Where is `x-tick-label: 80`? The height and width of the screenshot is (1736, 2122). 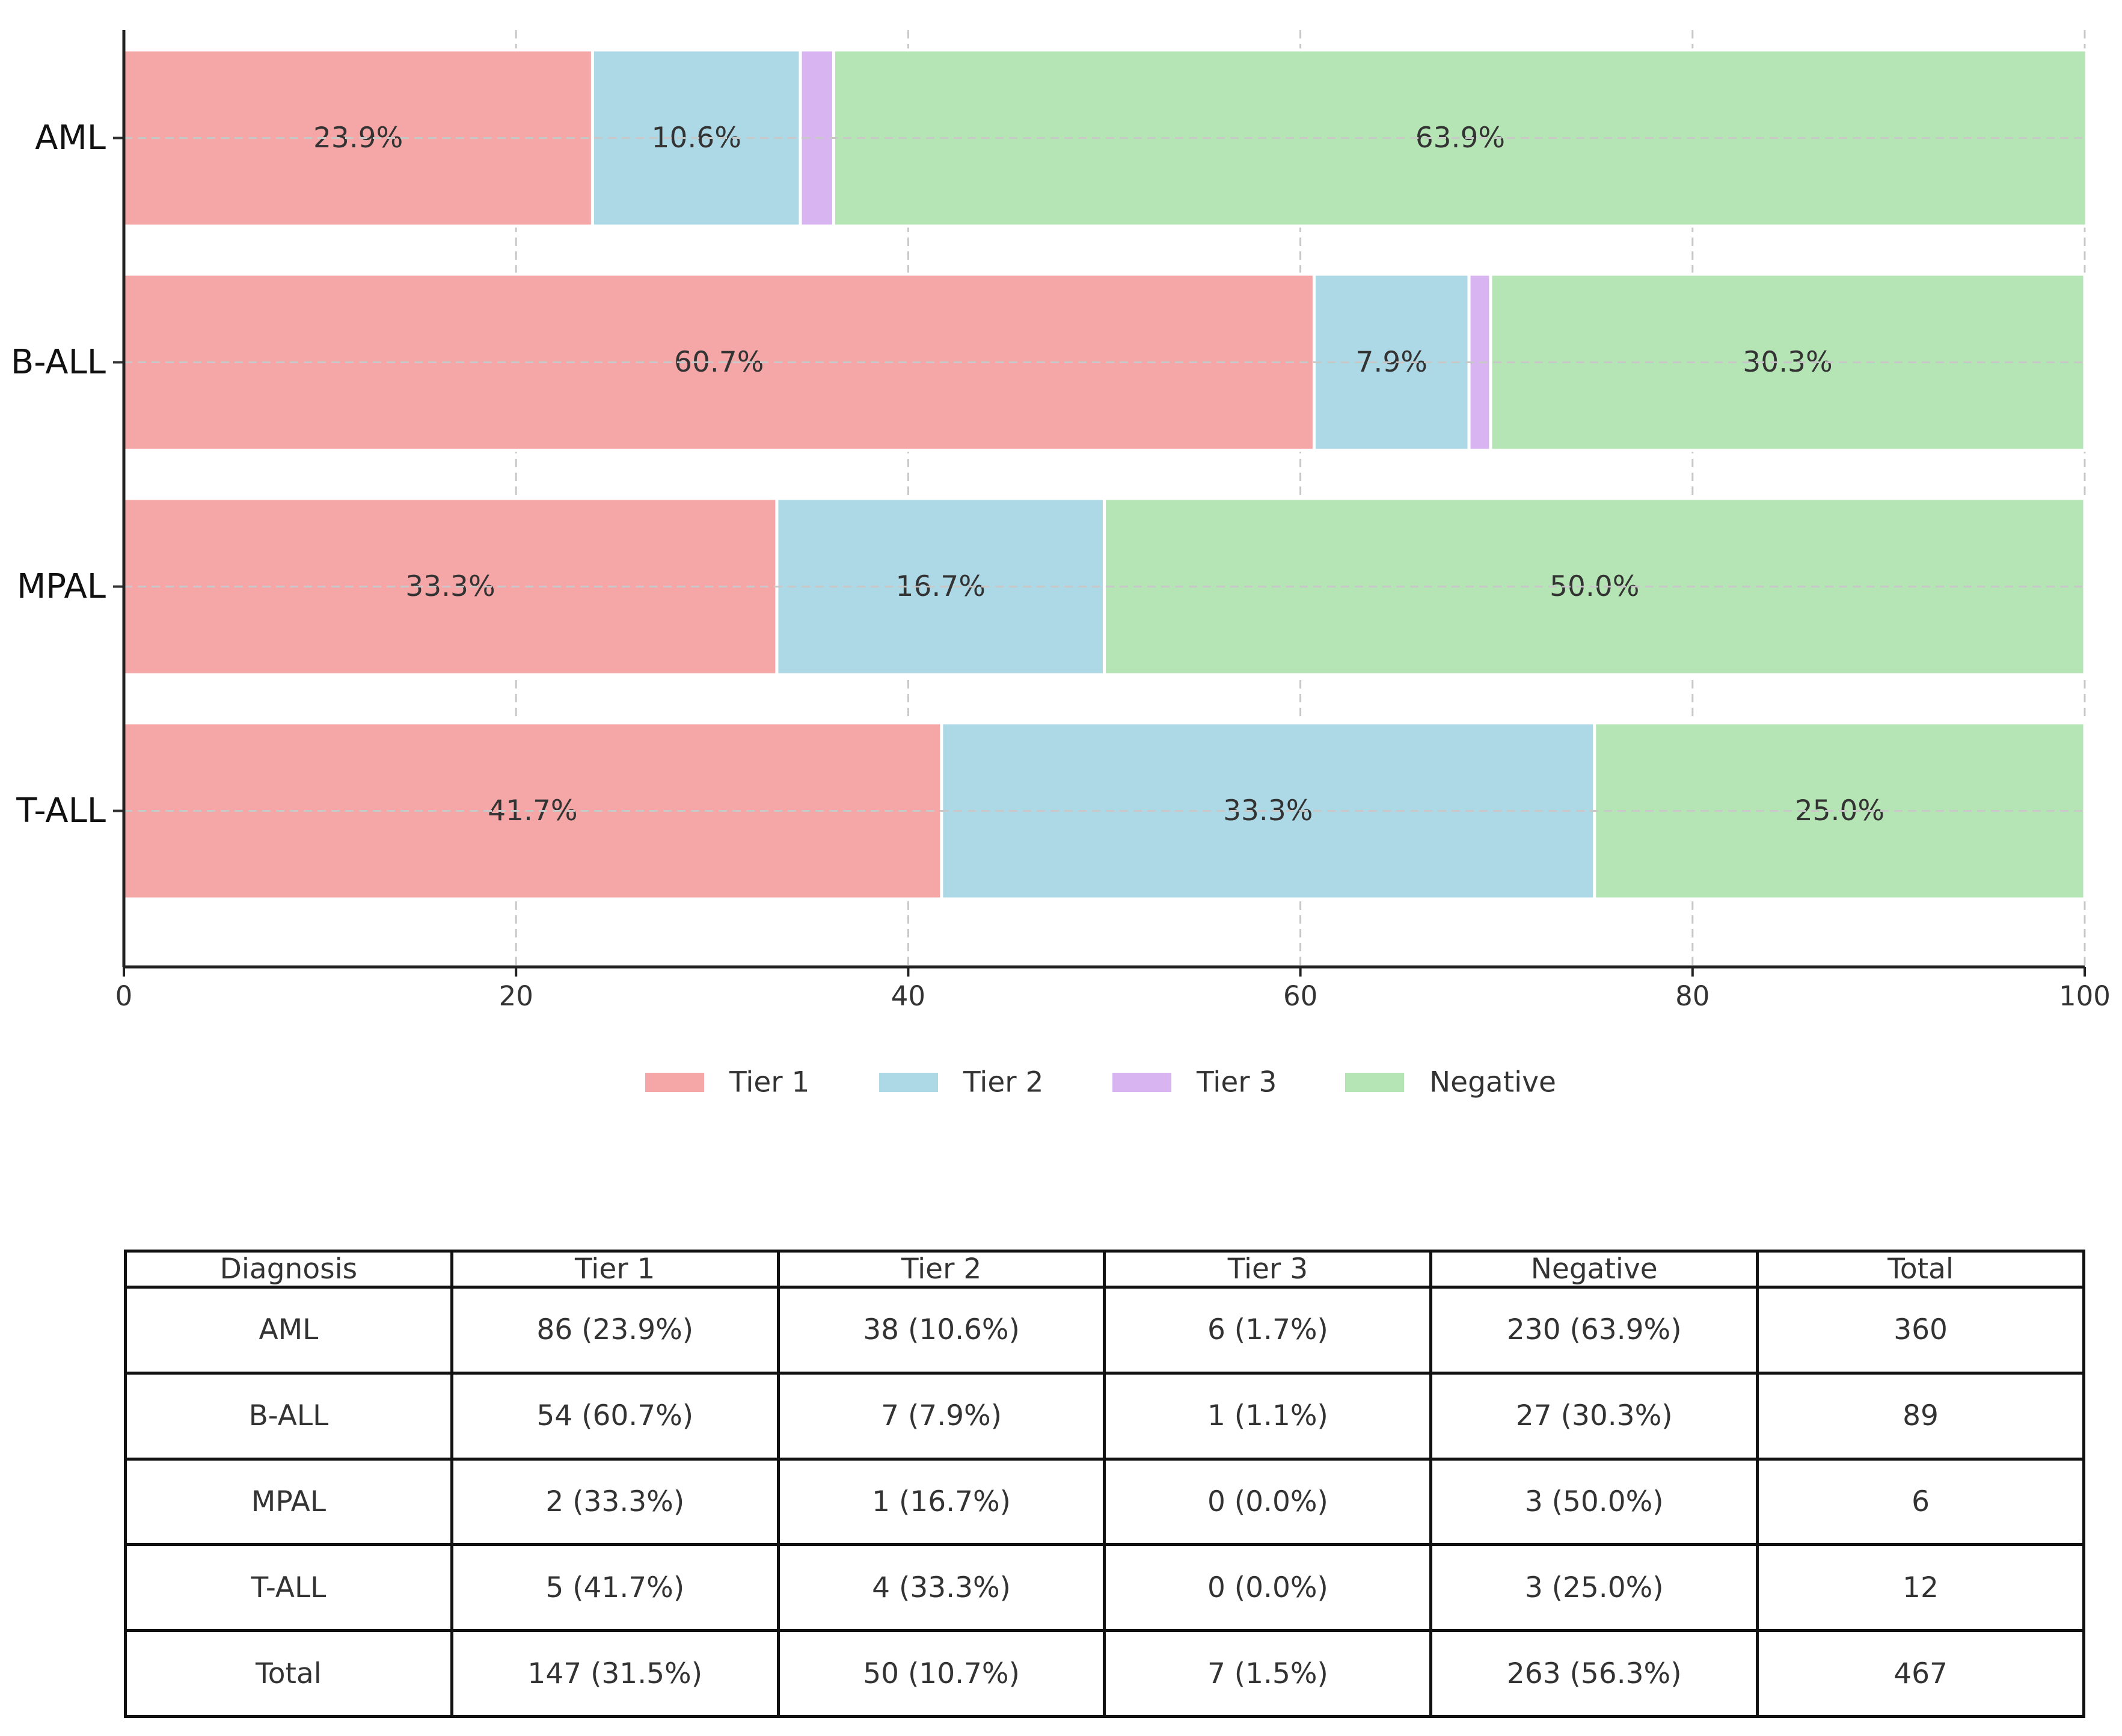
x-tick-label: 80 is located at coordinates (1693, 996).